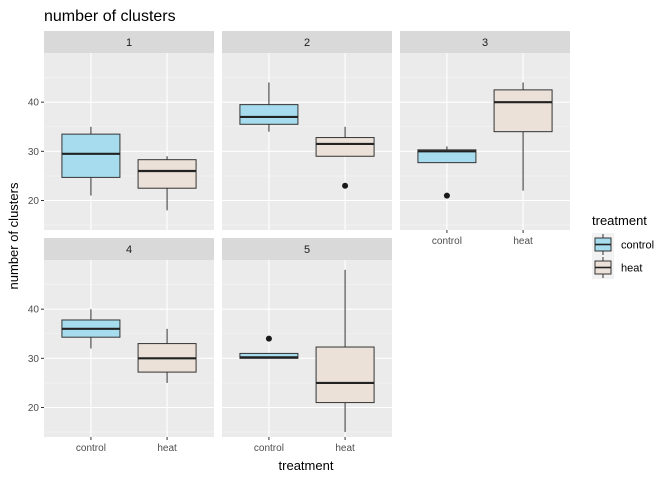 Image resolution: width=672 pixels, height=480 pixels. What do you see at coordinates (110, 16) in the screenshot?
I see `chart-title: number of clusters` at bounding box center [110, 16].